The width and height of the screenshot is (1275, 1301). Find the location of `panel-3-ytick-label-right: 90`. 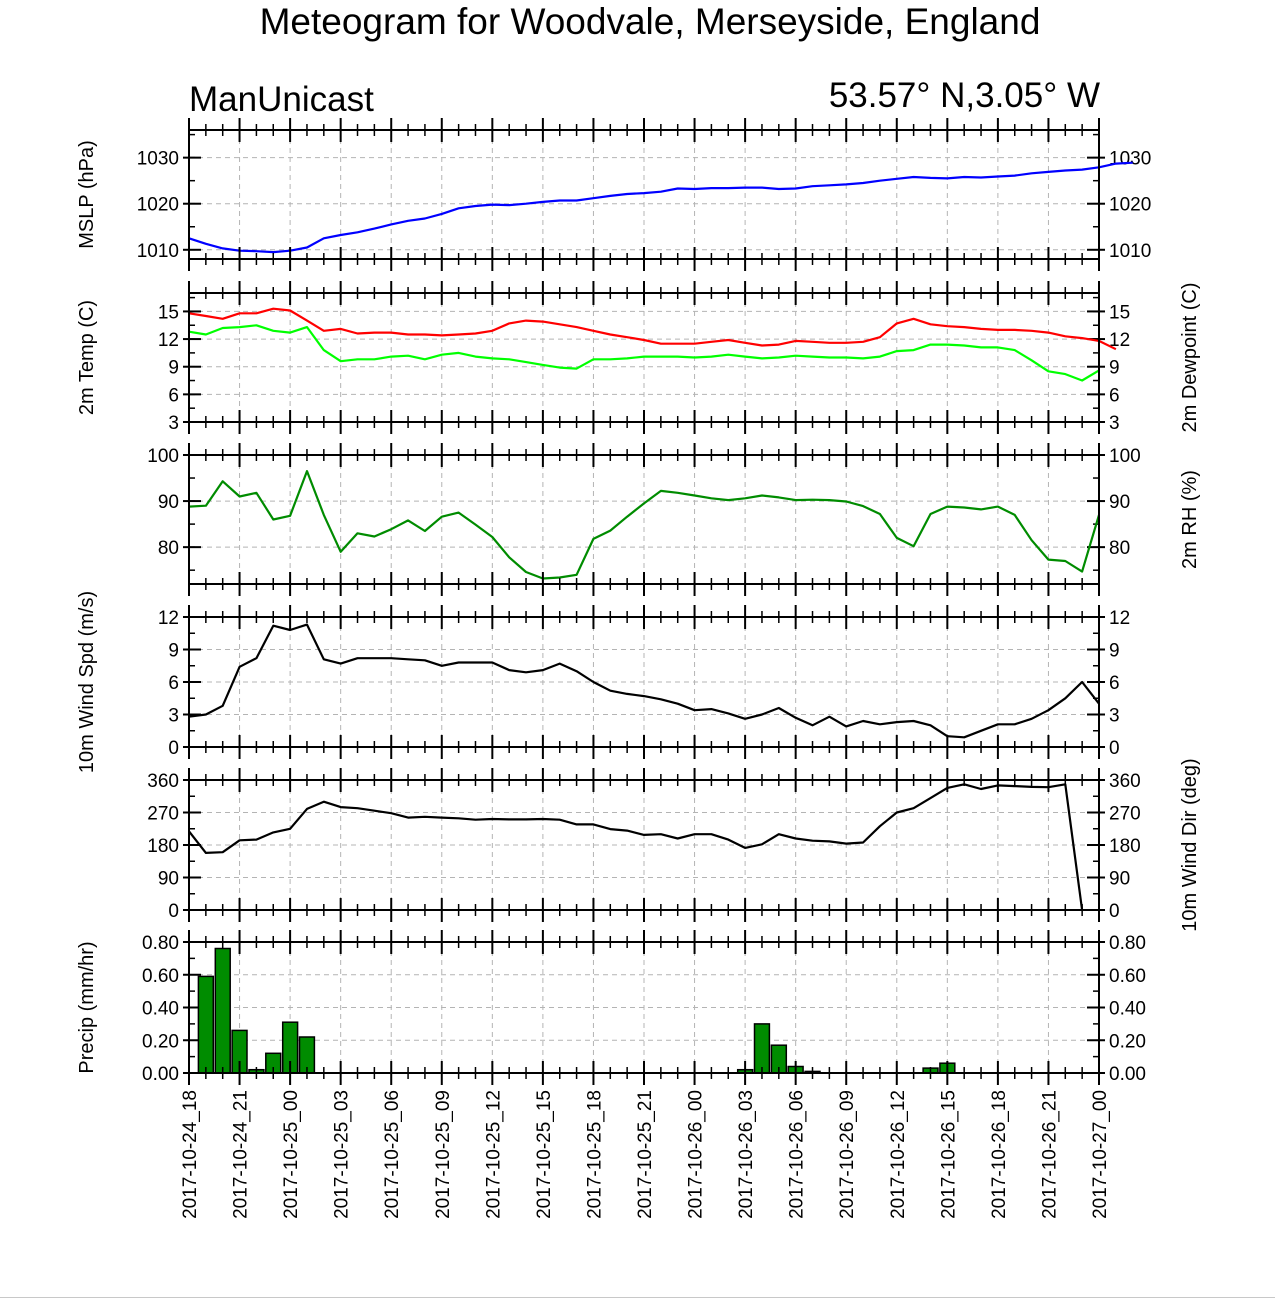

panel-3-ytick-label-right: 90 is located at coordinates (1119, 502).